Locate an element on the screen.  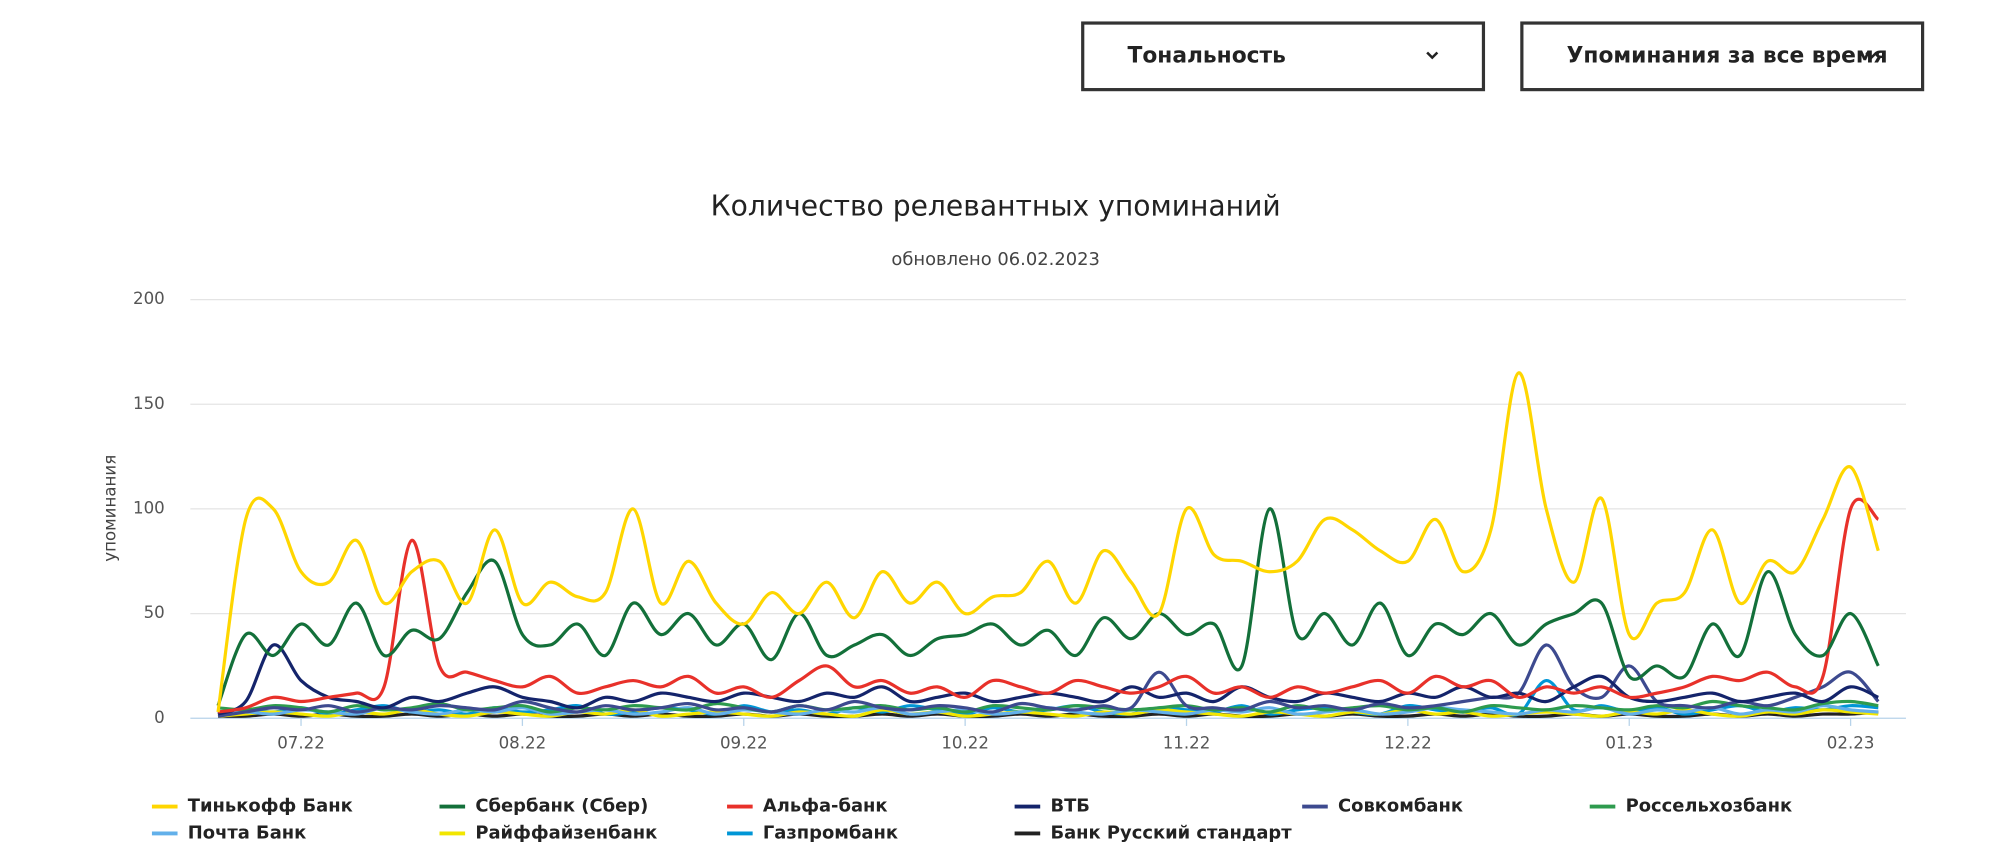
legend-label: Банк Русский стандарт is located at coordinates (1171, 832).